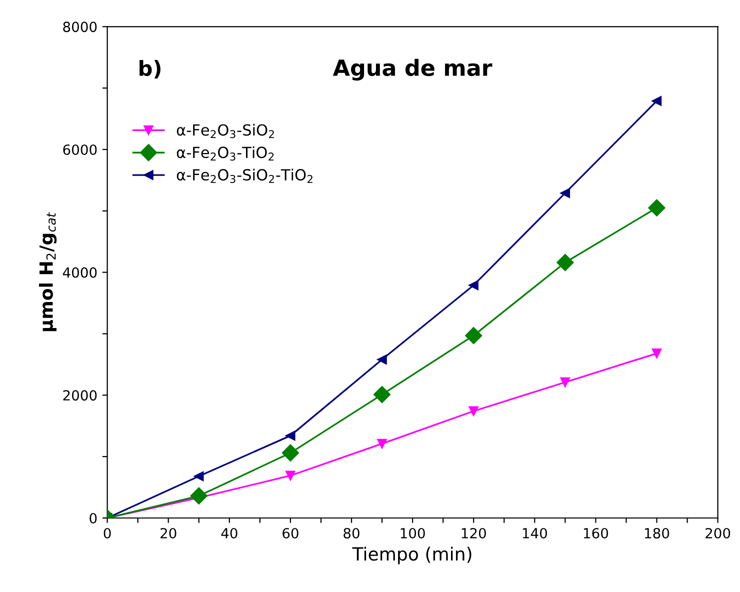 This screenshot has width=740, height=592. Describe the element at coordinates (596, 533) in the screenshot. I see `x-tick-label: 160` at that location.